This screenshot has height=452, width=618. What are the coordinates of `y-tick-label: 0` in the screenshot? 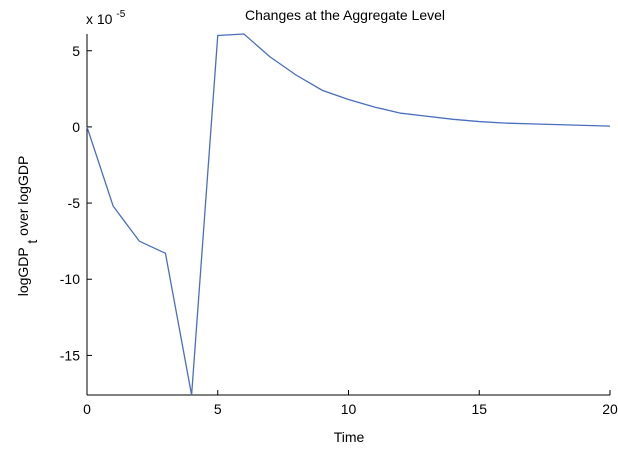 It's located at (76, 127).